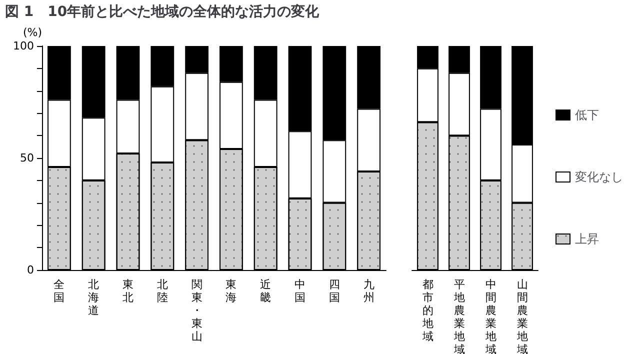  What do you see at coordinates (599, 177) in the screenshot?
I see `legend-label: 変化なし` at bounding box center [599, 177].